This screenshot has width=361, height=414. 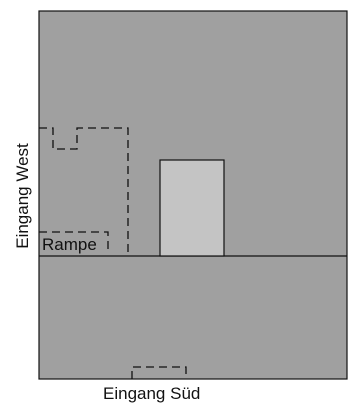 What do you see at coordinates (22, 196) in the screenshot?
I see `west-entrance-label: Eingang West` at bounding box center [22, 196].